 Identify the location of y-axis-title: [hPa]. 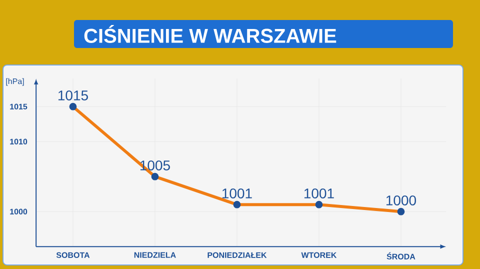
(15, 82).